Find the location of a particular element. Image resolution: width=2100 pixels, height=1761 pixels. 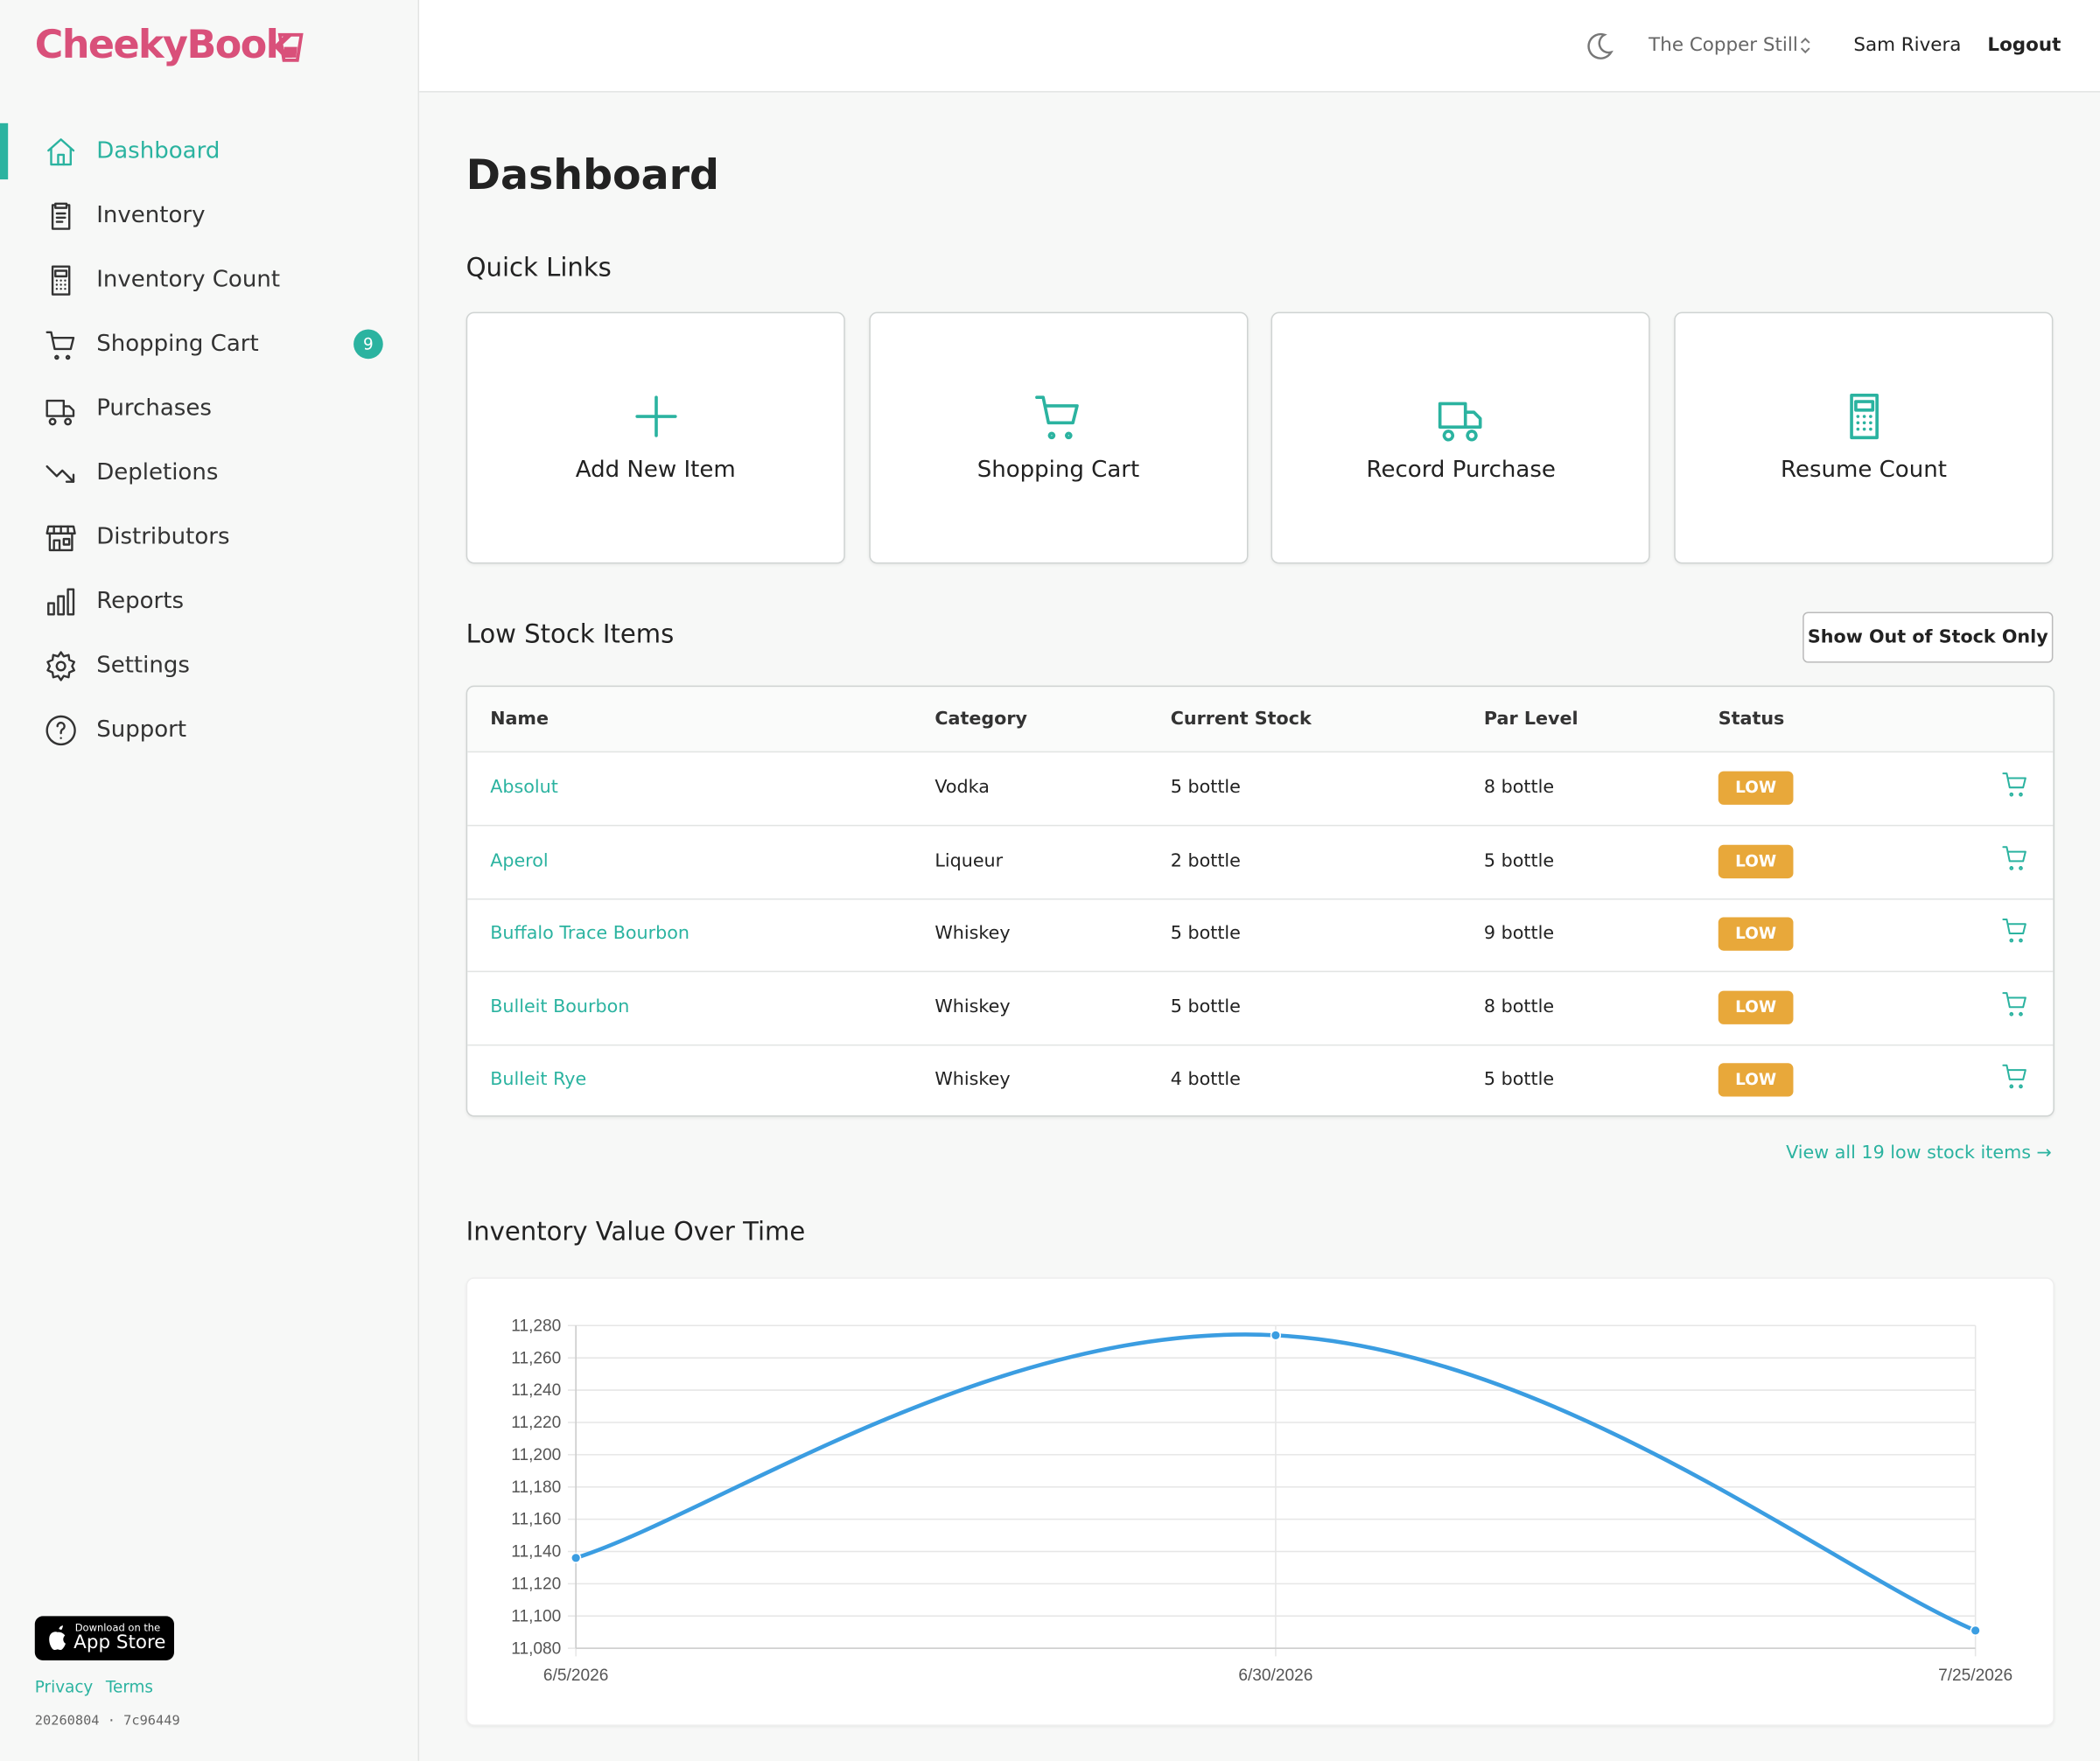

filter-button: Show Out of Stock Only is located at coordinates (1928, 637).